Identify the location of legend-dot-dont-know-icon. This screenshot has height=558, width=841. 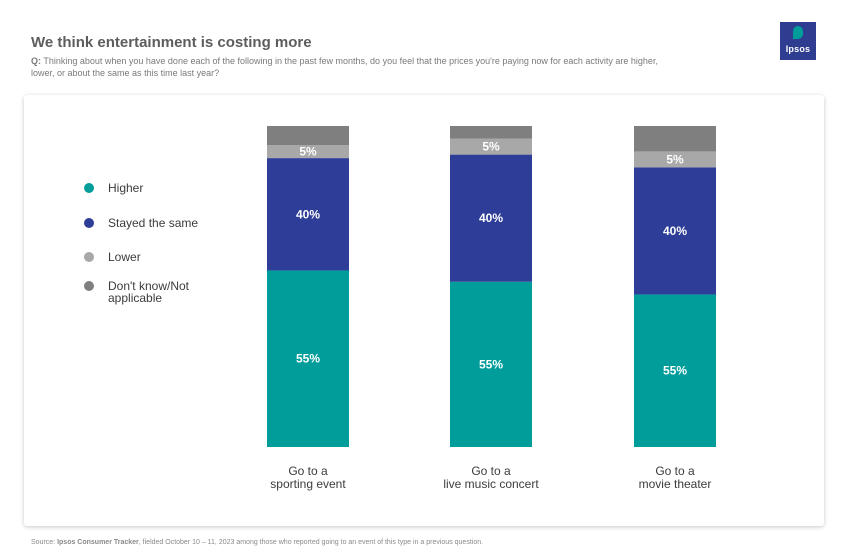
(89, 286).